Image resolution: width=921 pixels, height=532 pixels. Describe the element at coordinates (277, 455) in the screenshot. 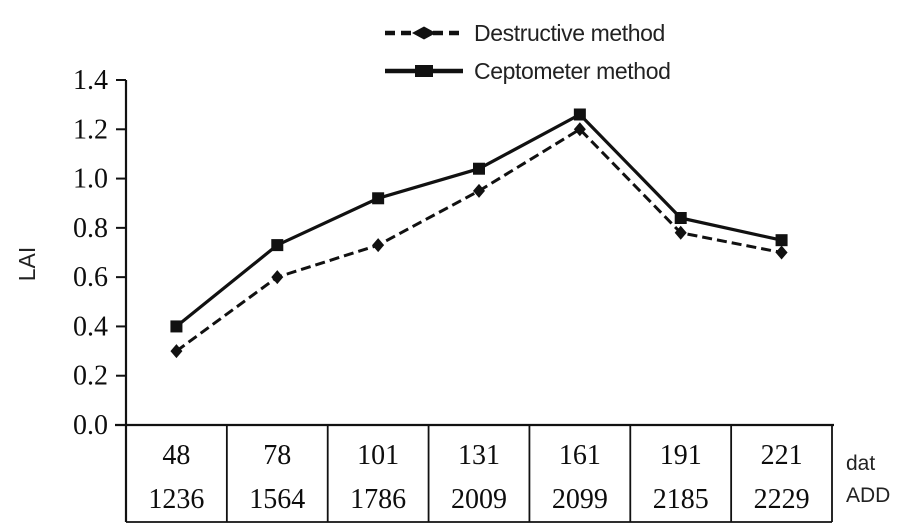

I see `x-cell-dat: 78` at that location.